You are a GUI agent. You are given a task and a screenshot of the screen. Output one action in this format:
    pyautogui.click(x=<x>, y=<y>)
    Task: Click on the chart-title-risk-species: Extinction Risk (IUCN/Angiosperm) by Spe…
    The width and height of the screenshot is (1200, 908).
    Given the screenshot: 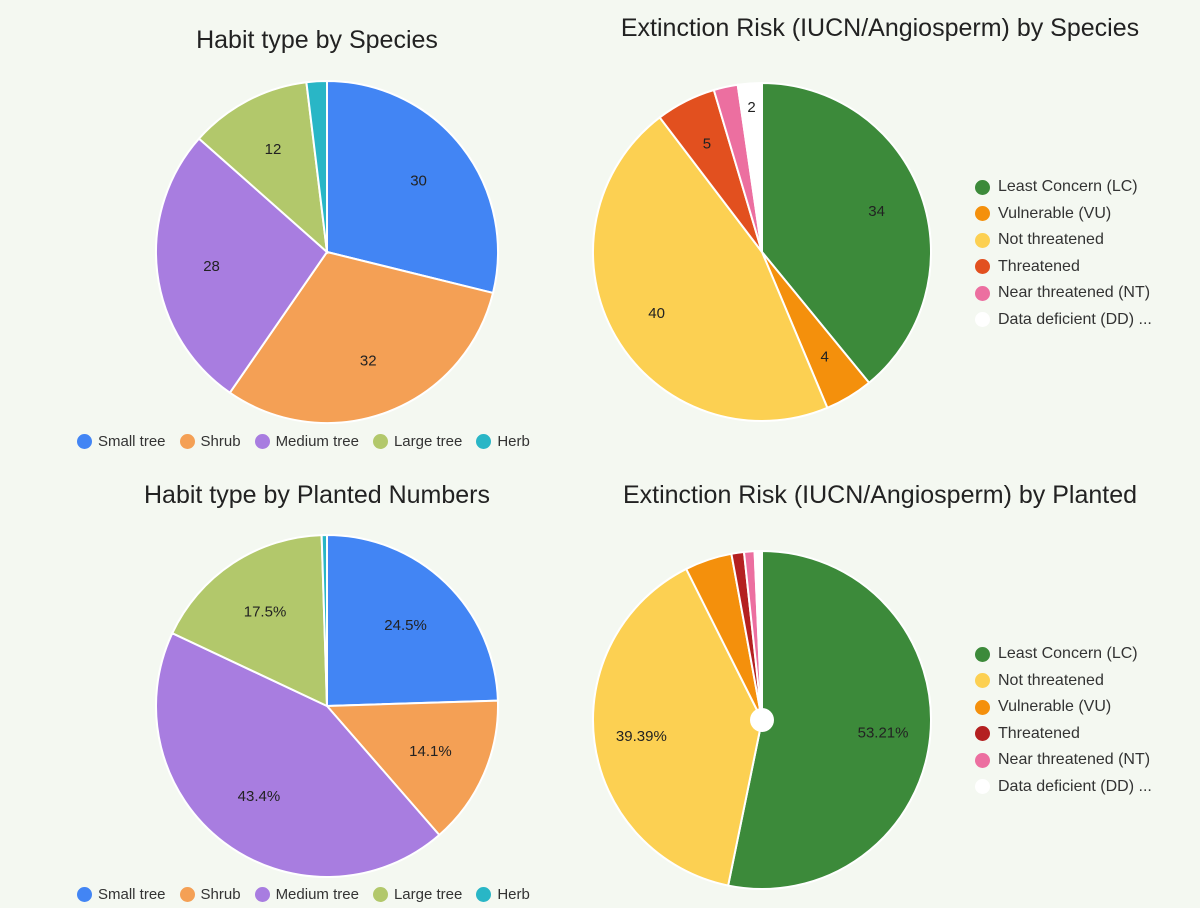 What is the action you would take?
    pyautogui.click(x=880, y=28)
    